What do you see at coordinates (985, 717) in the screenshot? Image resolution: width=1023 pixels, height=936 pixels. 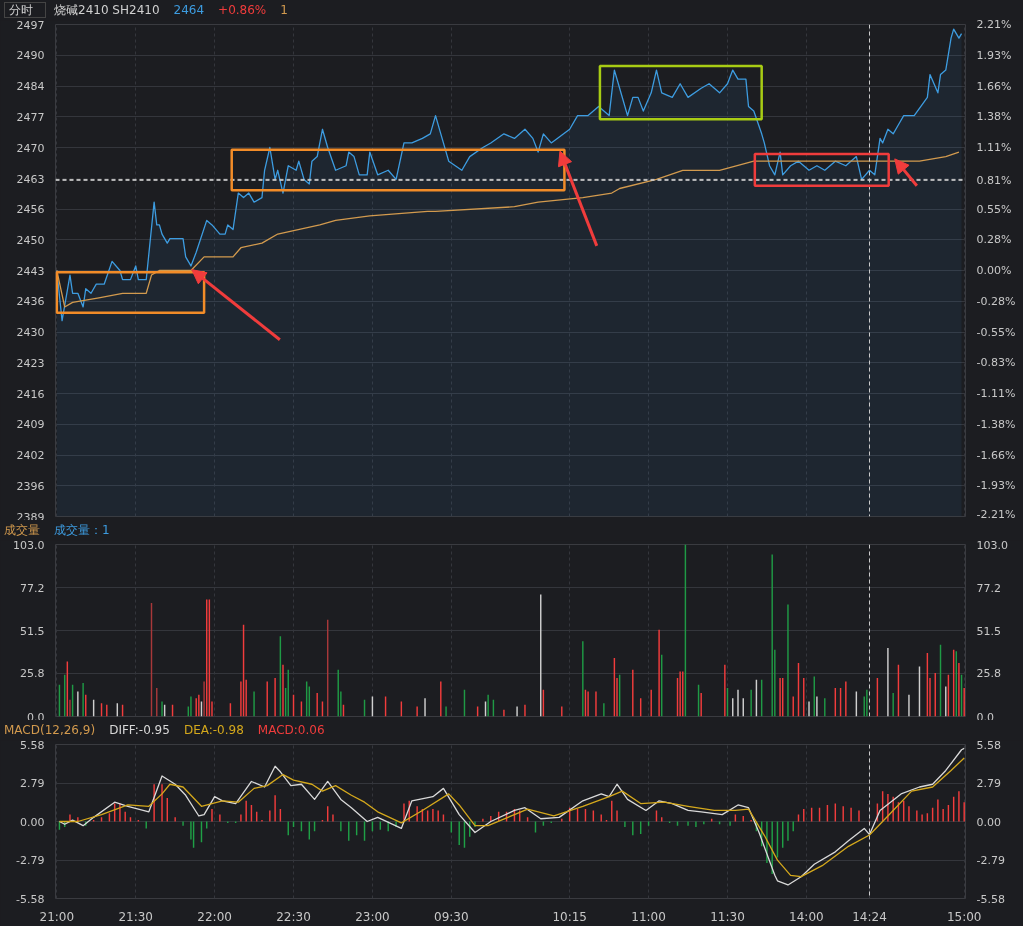 I see `y2-tick-label: 0.0` at bounding box center [985, 717].